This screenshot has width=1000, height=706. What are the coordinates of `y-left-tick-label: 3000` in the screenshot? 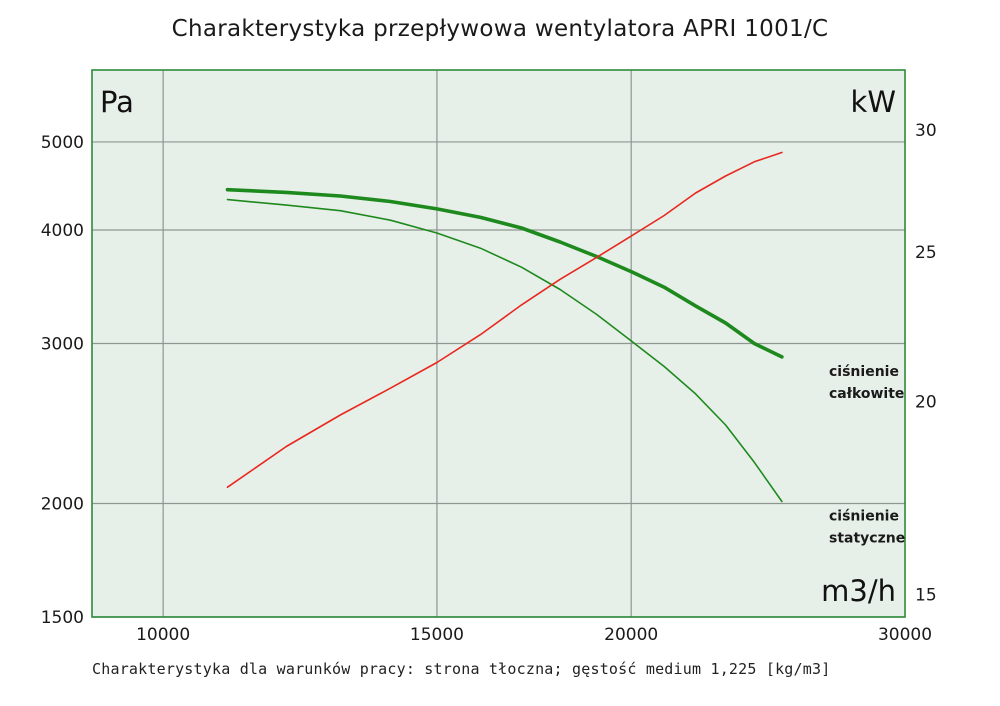 It's located at (62, 345).